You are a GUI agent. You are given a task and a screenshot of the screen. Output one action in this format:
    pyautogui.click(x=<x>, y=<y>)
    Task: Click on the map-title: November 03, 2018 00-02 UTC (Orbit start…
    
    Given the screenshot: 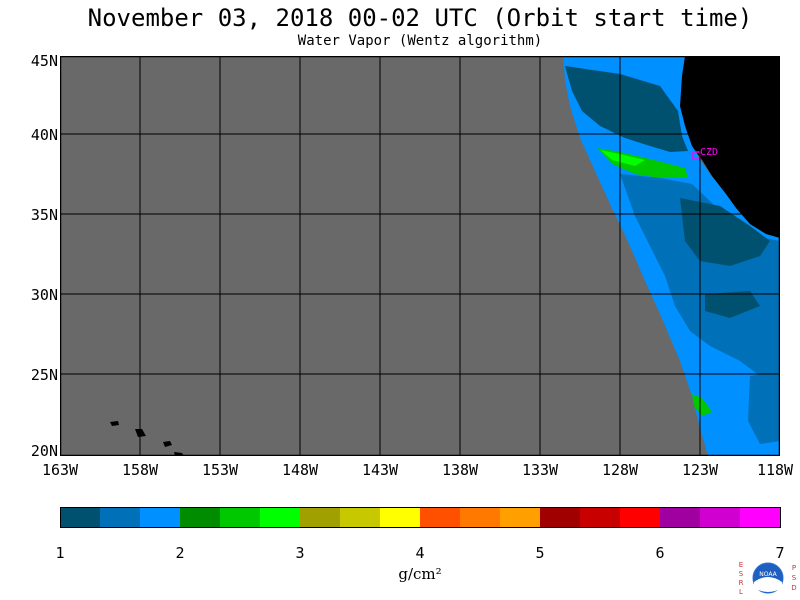 What is the action you would take?
    pyautogui.click(x=420, y=18)
    